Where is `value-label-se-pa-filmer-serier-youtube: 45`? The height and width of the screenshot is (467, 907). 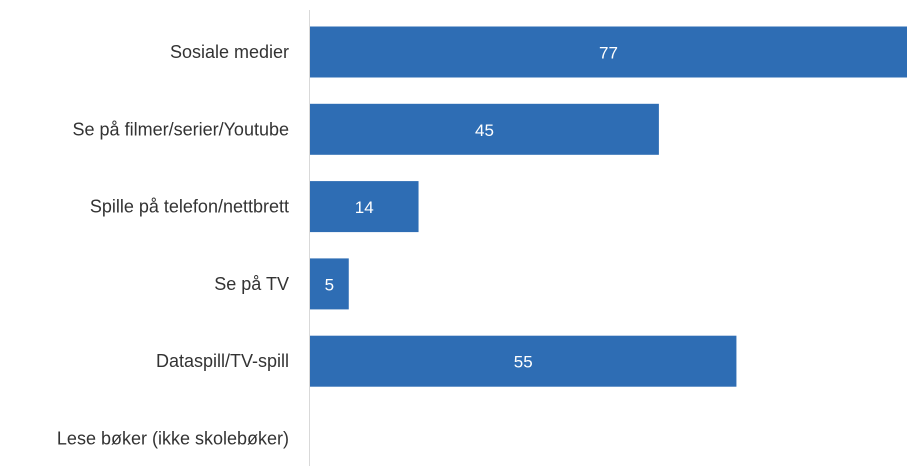 value-label-se-pa-filmer-serier-youtube: 45 is located at coordinates (484, 130).